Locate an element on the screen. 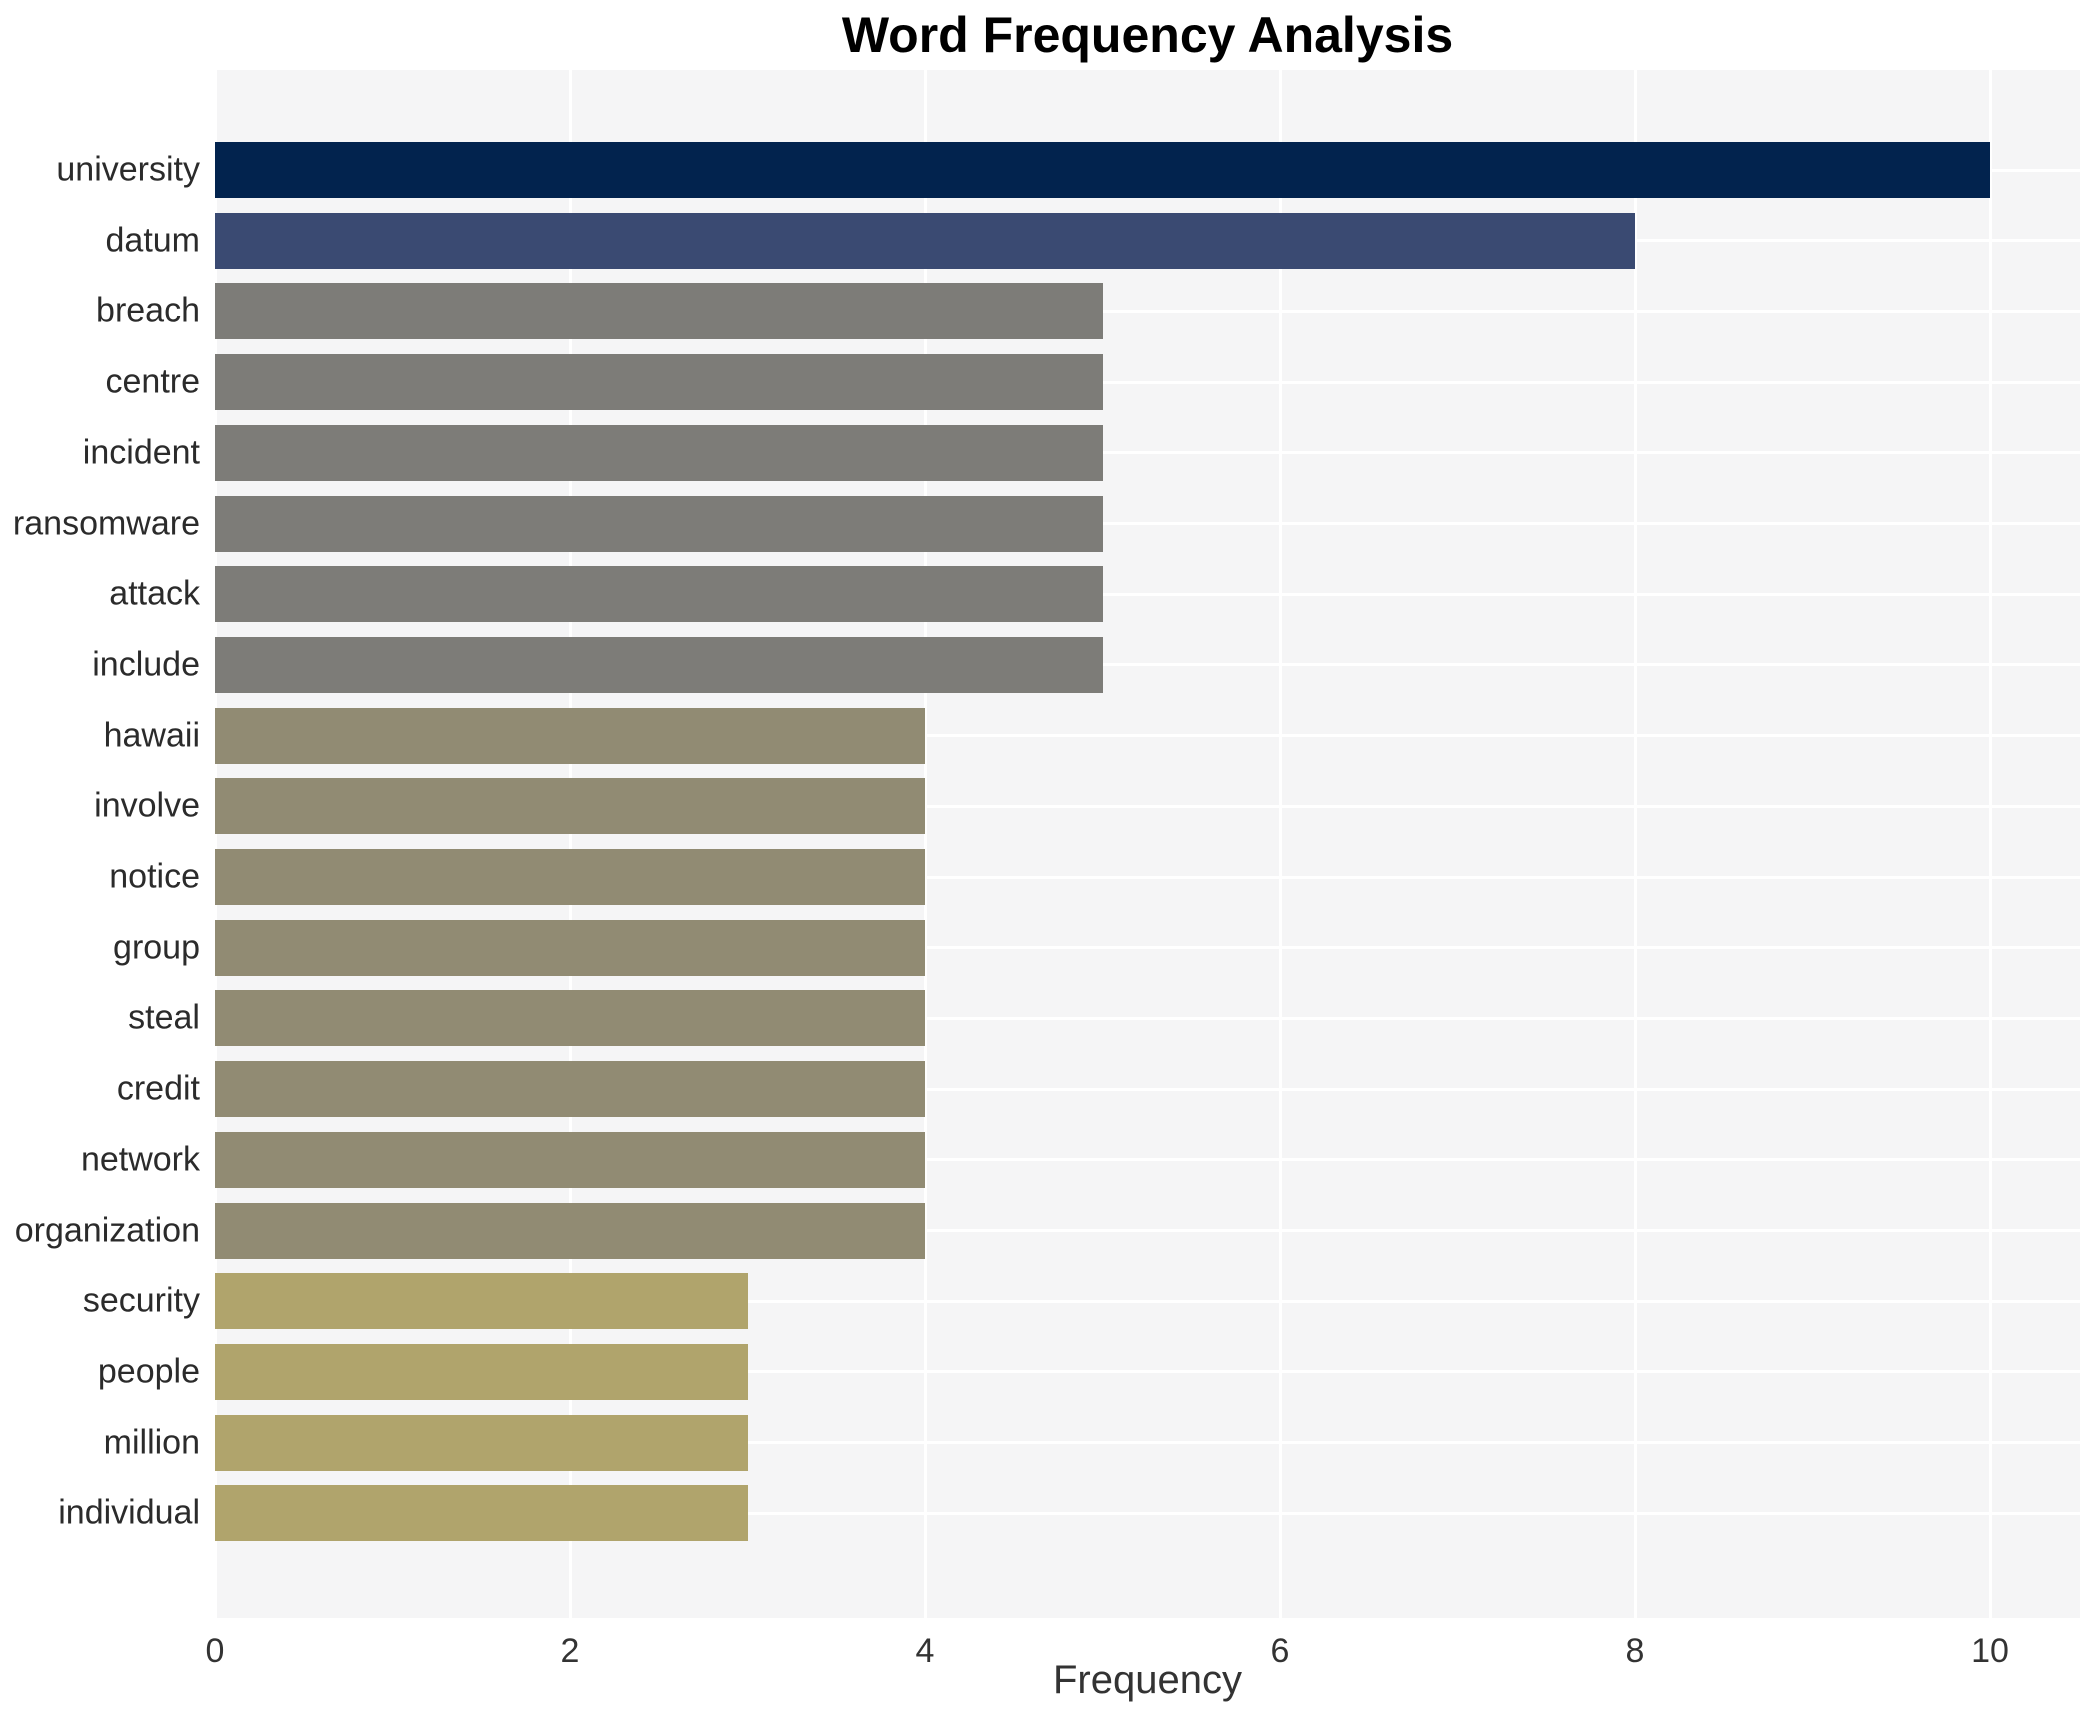 The width and height of the screenshot is (2093, 1710). chart-title: Word Frequency Analysis is located at coordinates (1147, 35).